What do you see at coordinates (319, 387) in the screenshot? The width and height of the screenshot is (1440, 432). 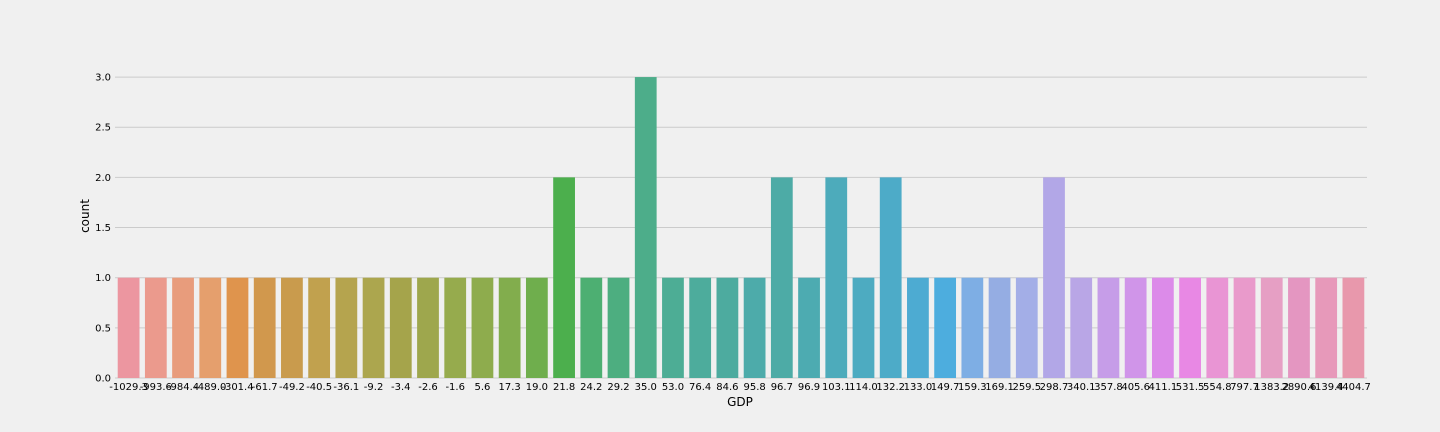 I see `x-tick-label: -40.5` at bounding box center [319, 387].